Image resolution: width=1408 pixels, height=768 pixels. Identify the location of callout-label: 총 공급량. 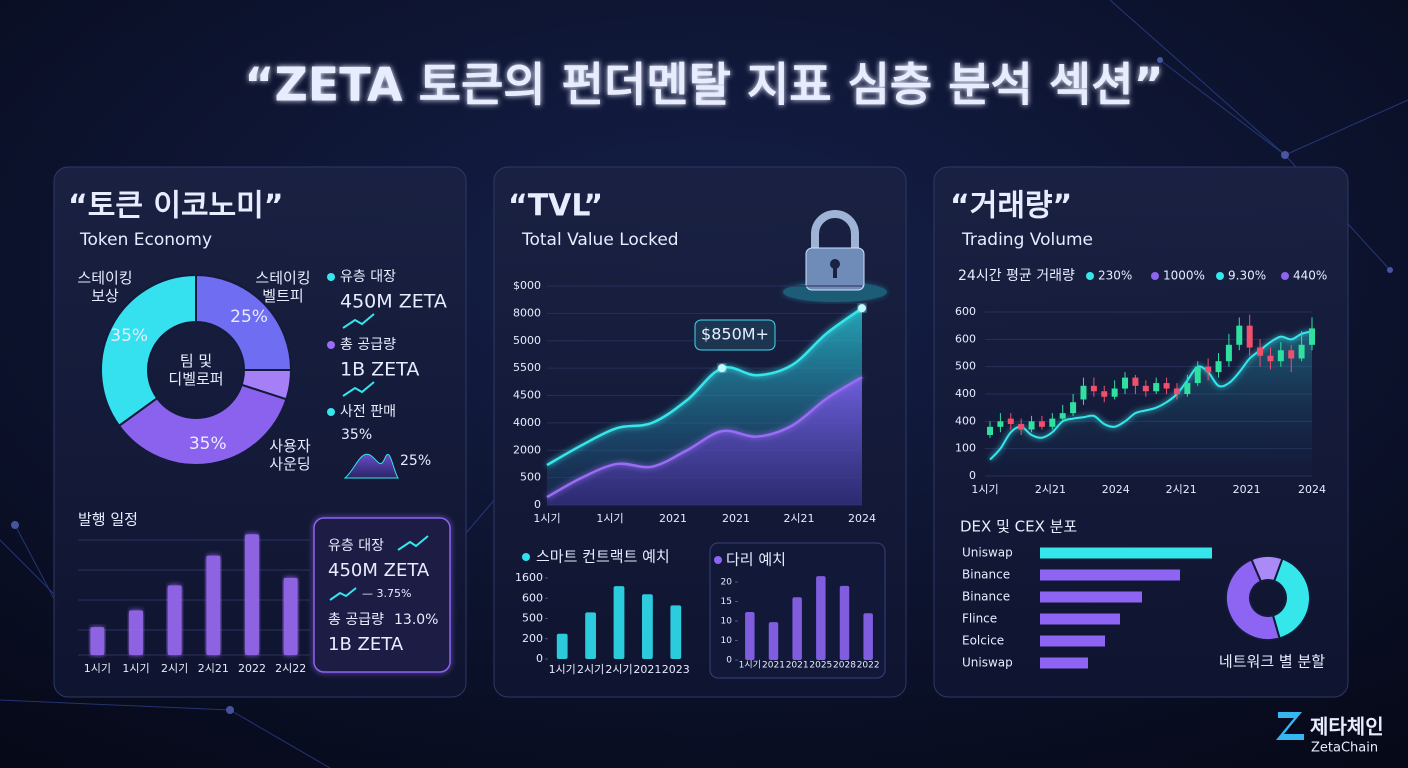
(356, 620).